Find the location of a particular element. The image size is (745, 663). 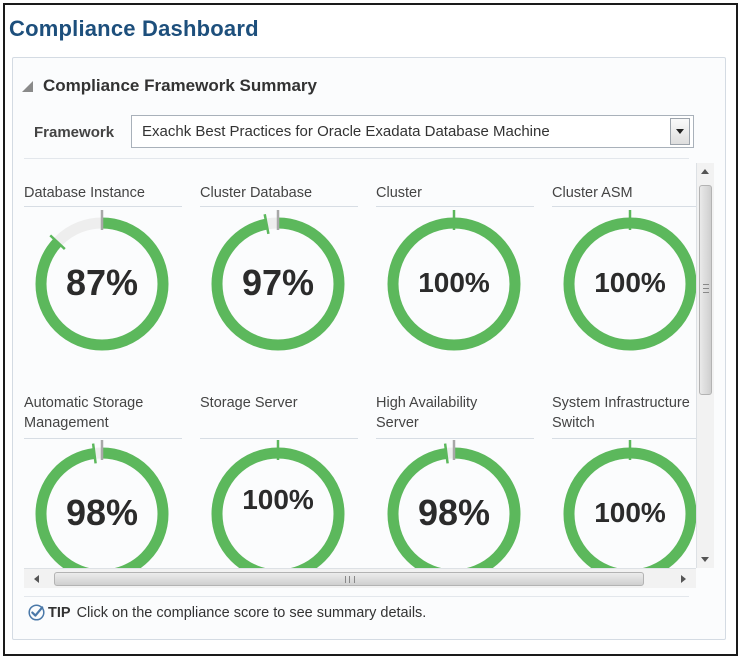

tile-label: Cluster ASM is located at coordinates (624, 195).